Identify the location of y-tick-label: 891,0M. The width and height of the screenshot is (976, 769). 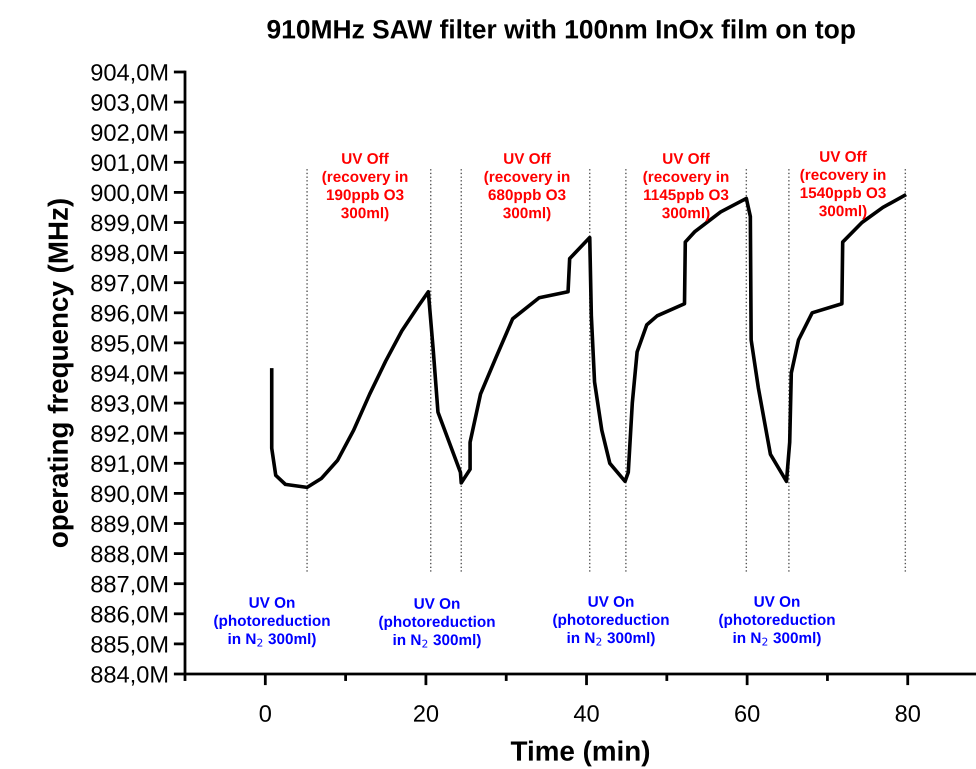
(129, 465).